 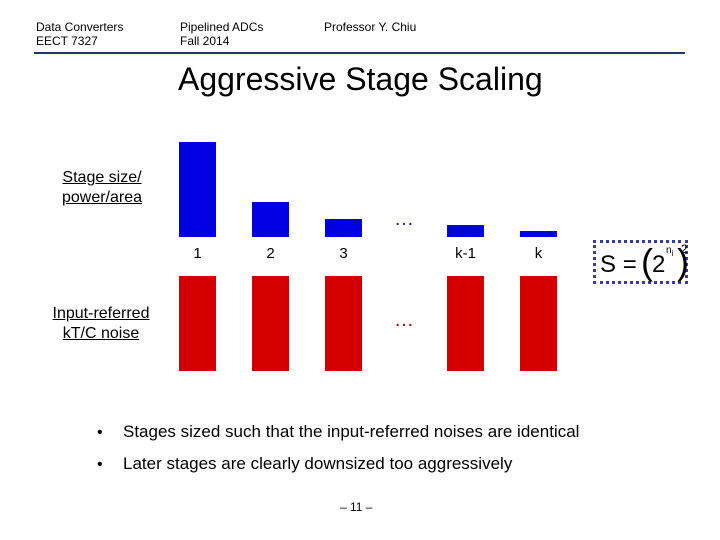 I want to click on page-number: – 11 –, so click(x=356, y=507).